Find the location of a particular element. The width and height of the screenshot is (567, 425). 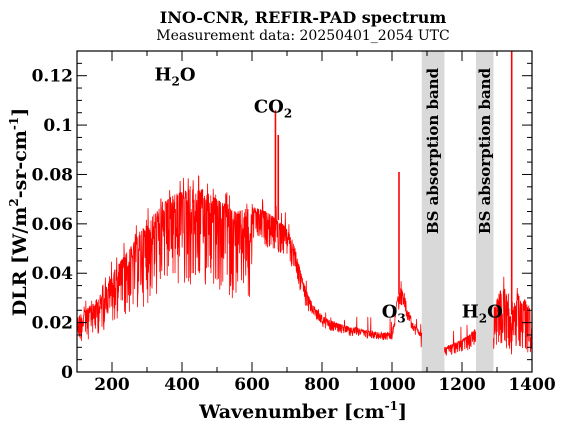

y-axis-label-a: DLR [W/m is located at coordinates (20, 262).